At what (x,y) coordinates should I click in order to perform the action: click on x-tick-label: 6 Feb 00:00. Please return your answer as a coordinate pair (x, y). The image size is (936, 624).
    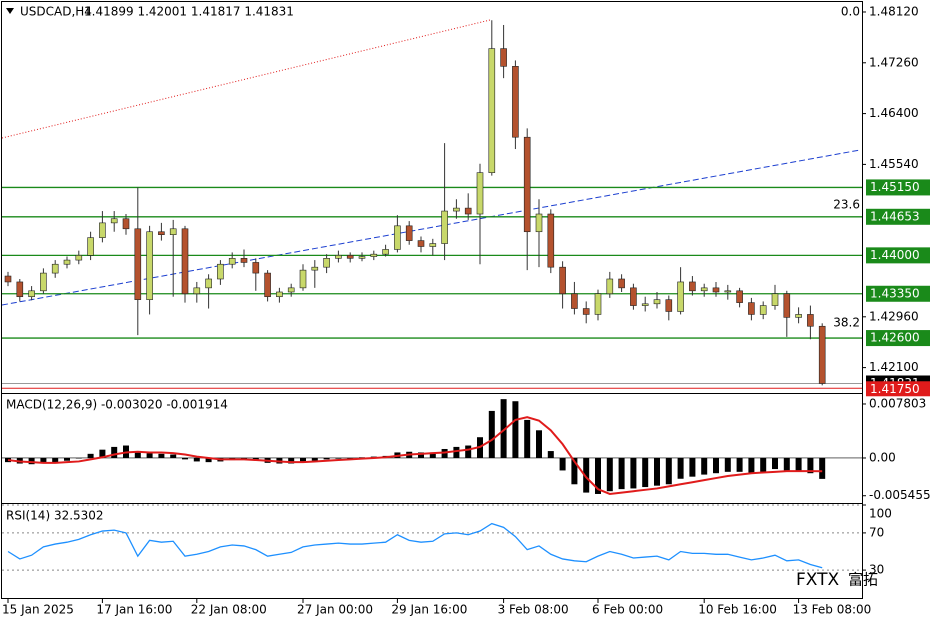
    Looking at the image, I should click on (627, 610).